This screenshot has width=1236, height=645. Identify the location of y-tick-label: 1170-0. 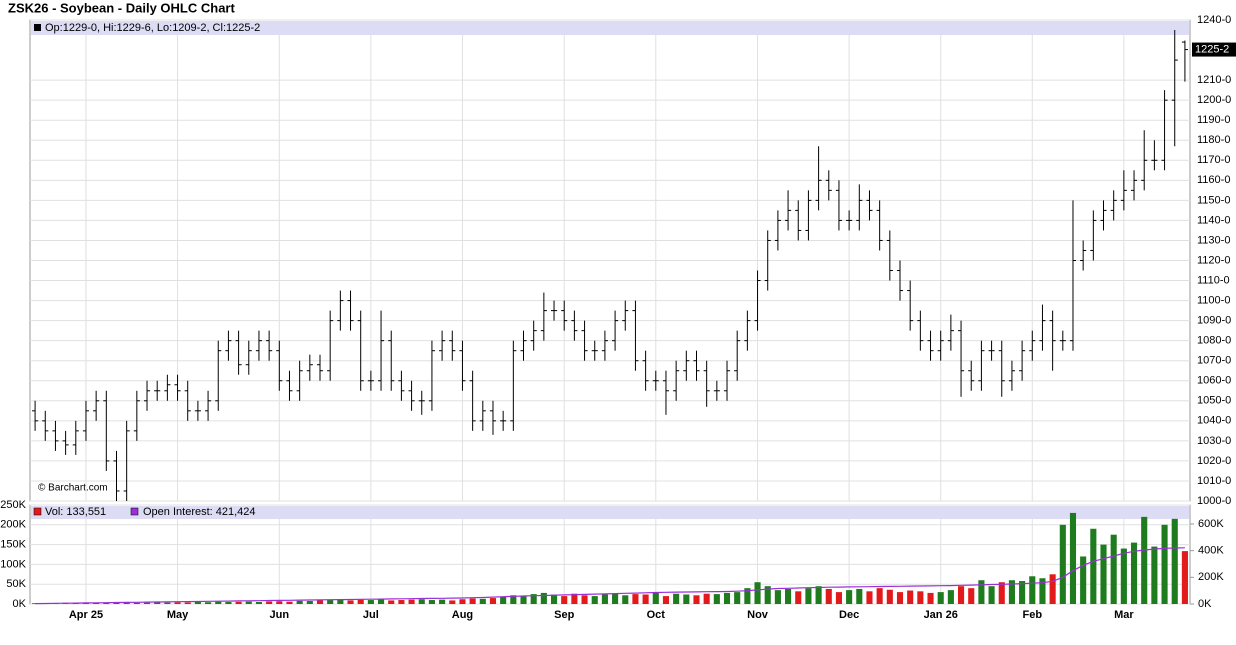
(1213, 160).